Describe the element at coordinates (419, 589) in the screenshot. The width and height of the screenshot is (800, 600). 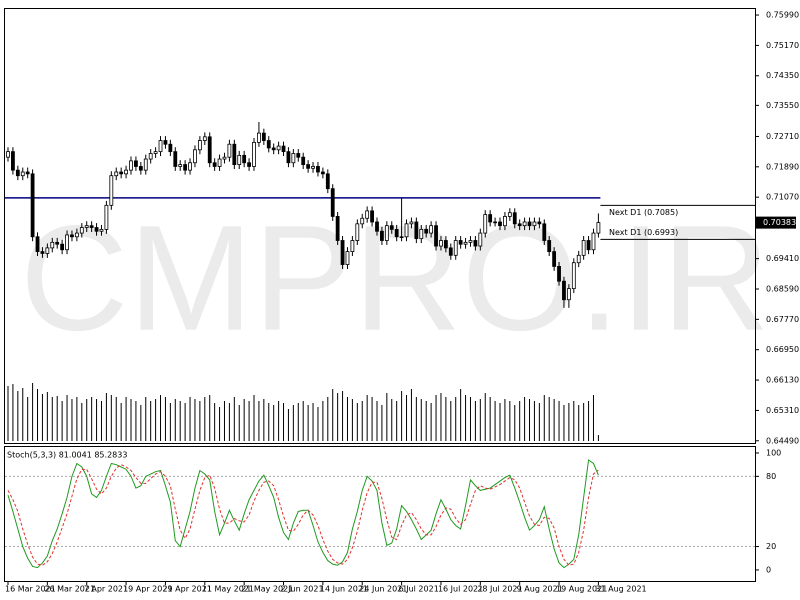
I see `x-tick-label: 6 Jul 2021` at that location.